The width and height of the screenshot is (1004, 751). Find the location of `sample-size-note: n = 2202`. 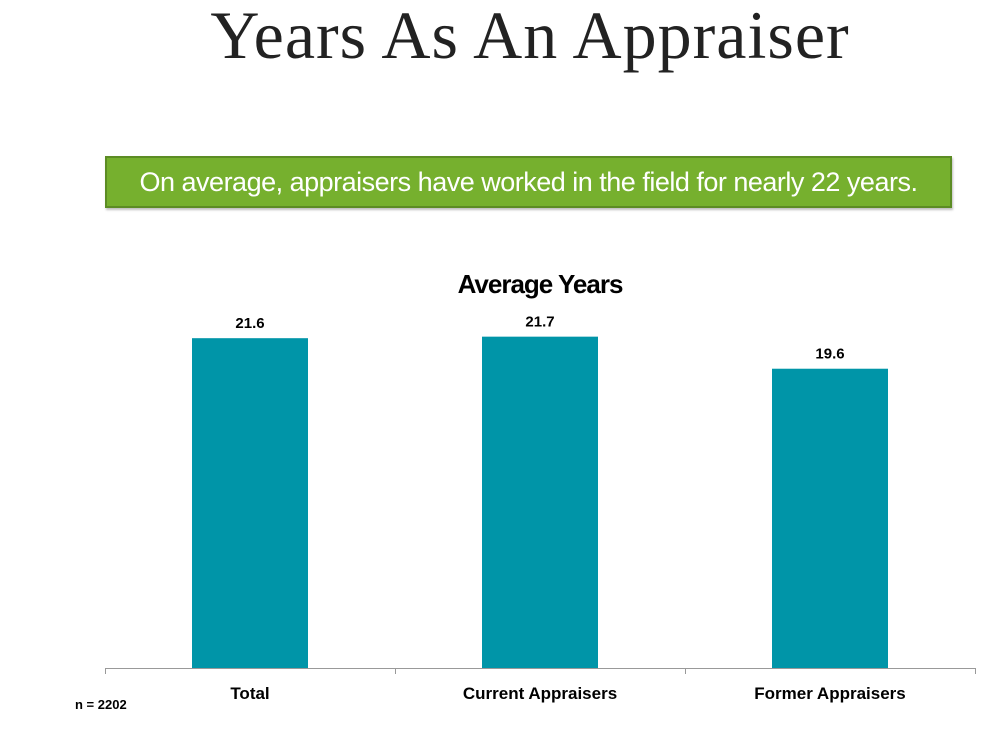

sample-size-note: n = 2202 is located at coordinates (101, 704).